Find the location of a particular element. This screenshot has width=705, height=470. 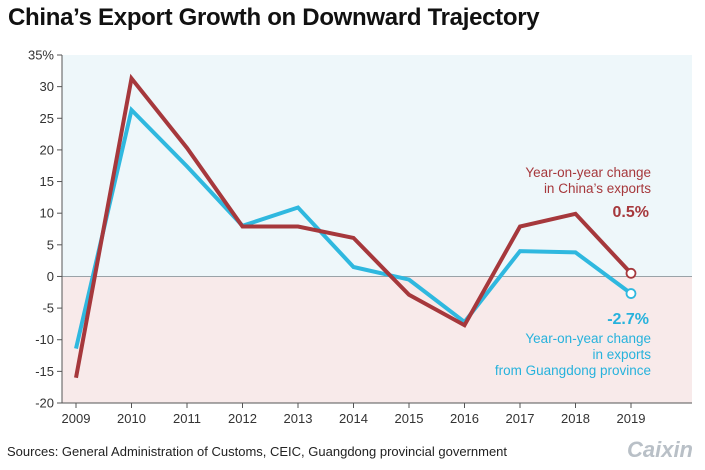

x-tick-label: 2012 is located at coordinates (242, 418).